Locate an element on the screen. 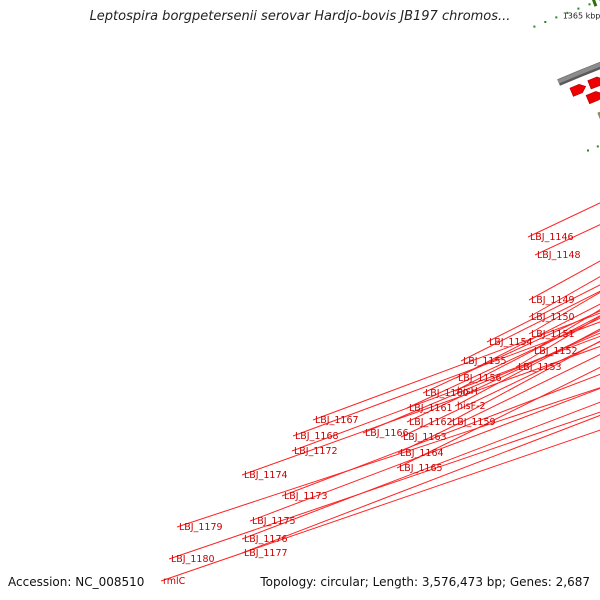 The height and width of the screenshot is (600, 600). gene-label: LBJ_1165 is located at coordinates (421, 468).